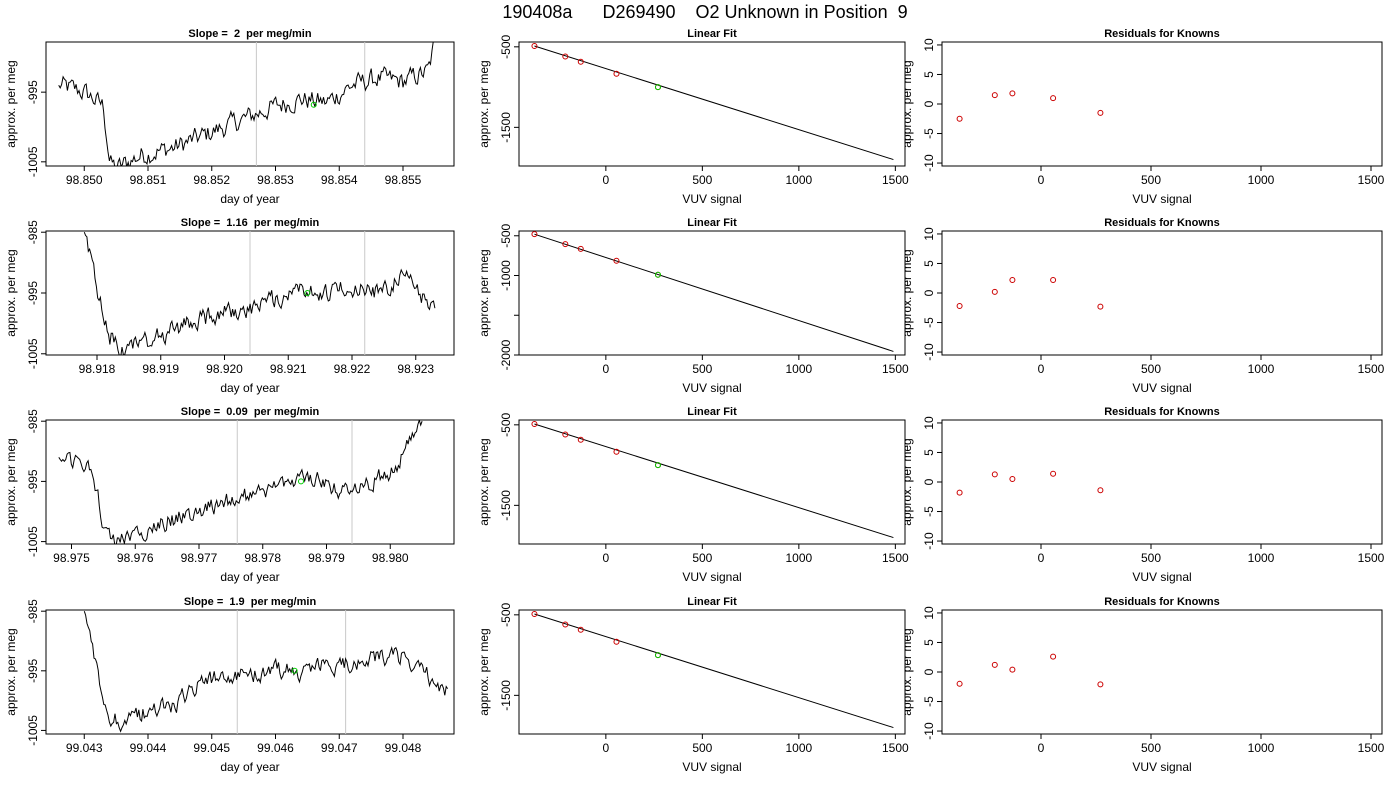 Image resolution: width=1400 pixels, height=800 pixels. I want to click on x-tick-label: 98.923, so click(415, 369).